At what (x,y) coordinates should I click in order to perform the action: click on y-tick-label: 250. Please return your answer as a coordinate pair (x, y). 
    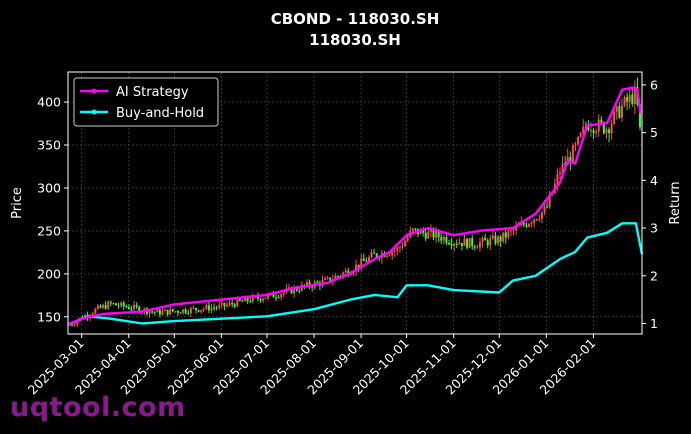
    Looking at the image, I should click on (49, 230).